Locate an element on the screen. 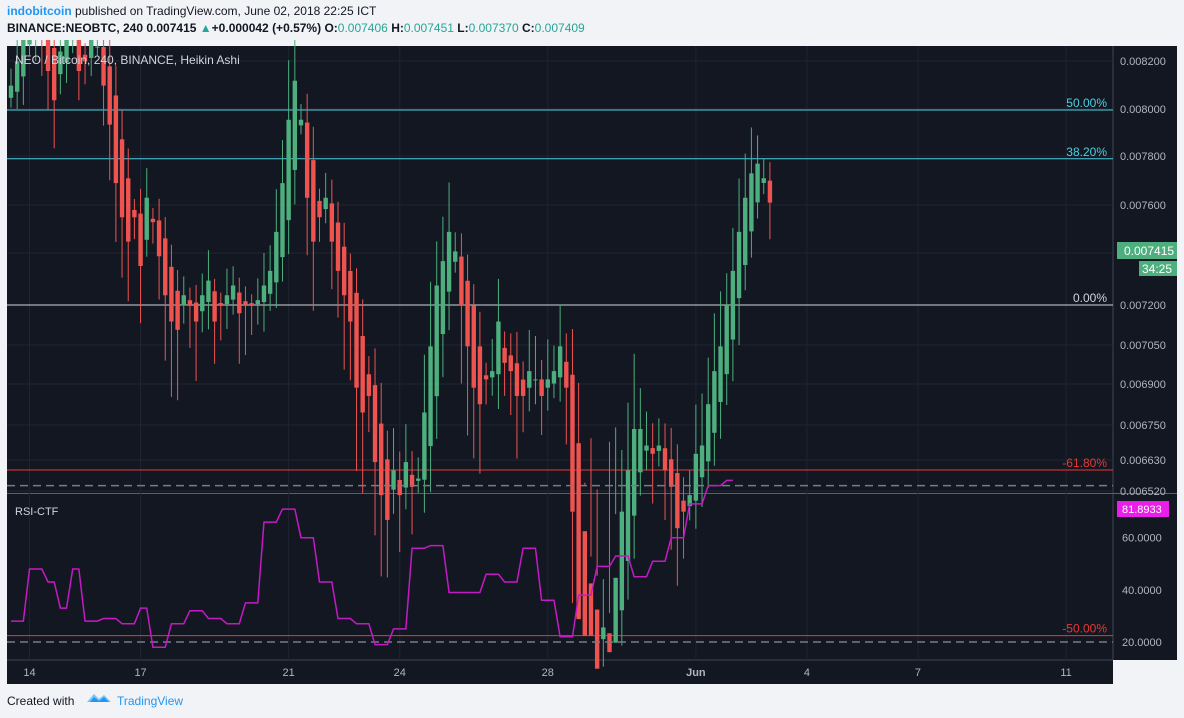 This screenshot has height=718, width=1184. last-price: 0.007415 is located at coordinates (171, 28).